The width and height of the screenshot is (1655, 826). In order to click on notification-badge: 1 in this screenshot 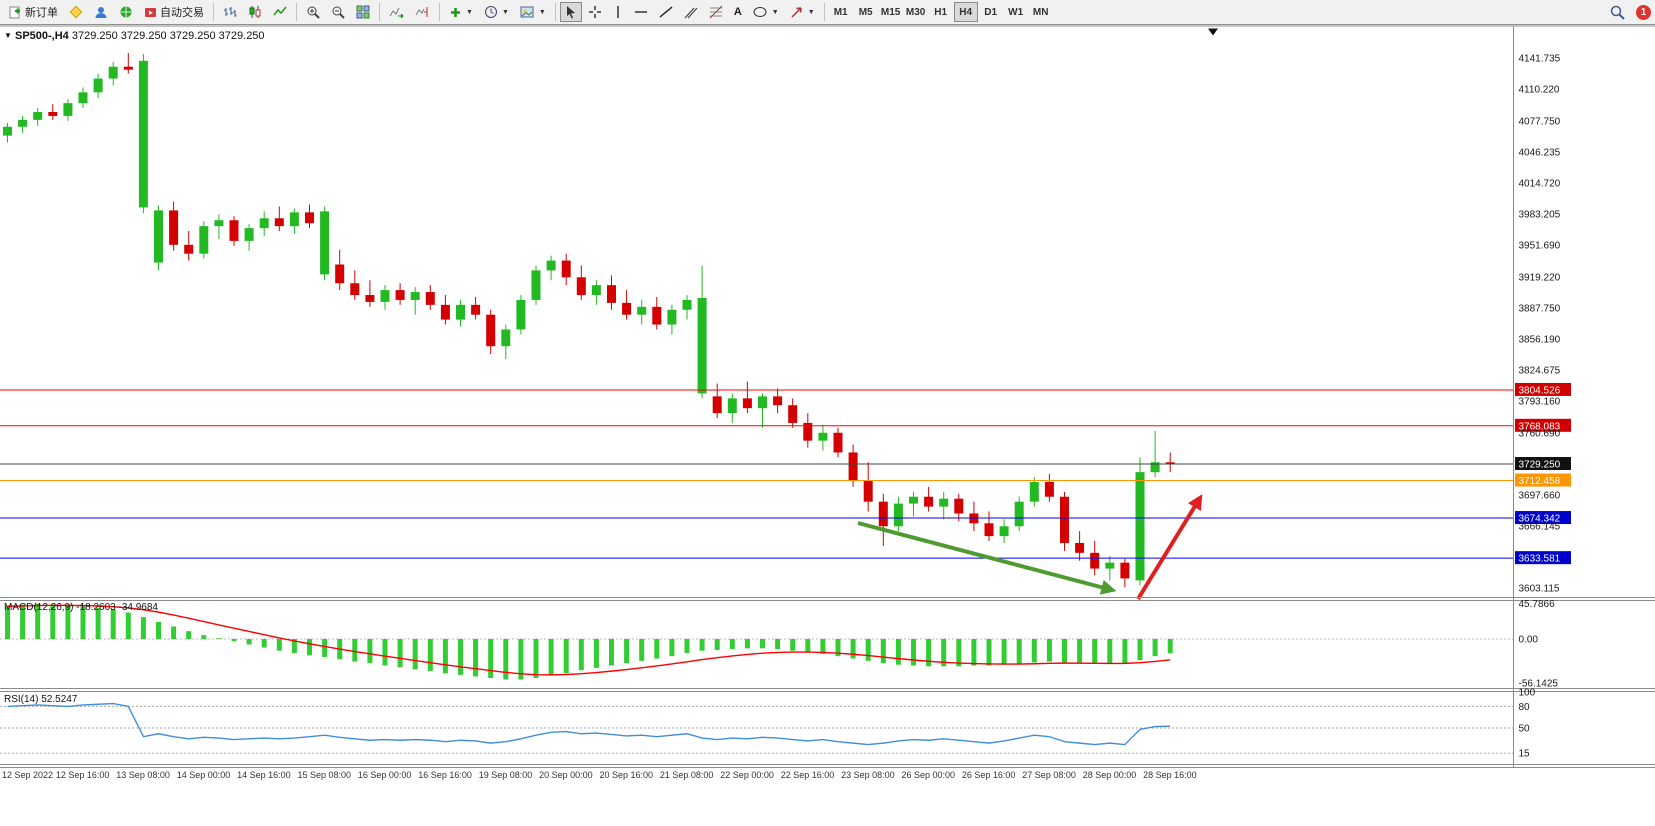, I will do `click(1643, 12)`.